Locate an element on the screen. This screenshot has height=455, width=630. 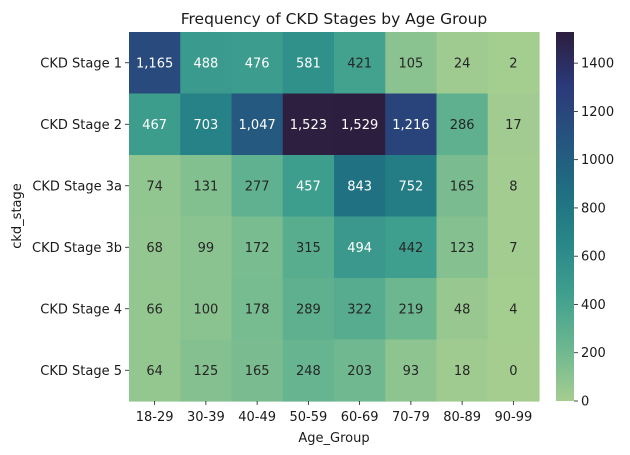
heatmap-cell-label: 1,529 is located at coordinates (359, 125).